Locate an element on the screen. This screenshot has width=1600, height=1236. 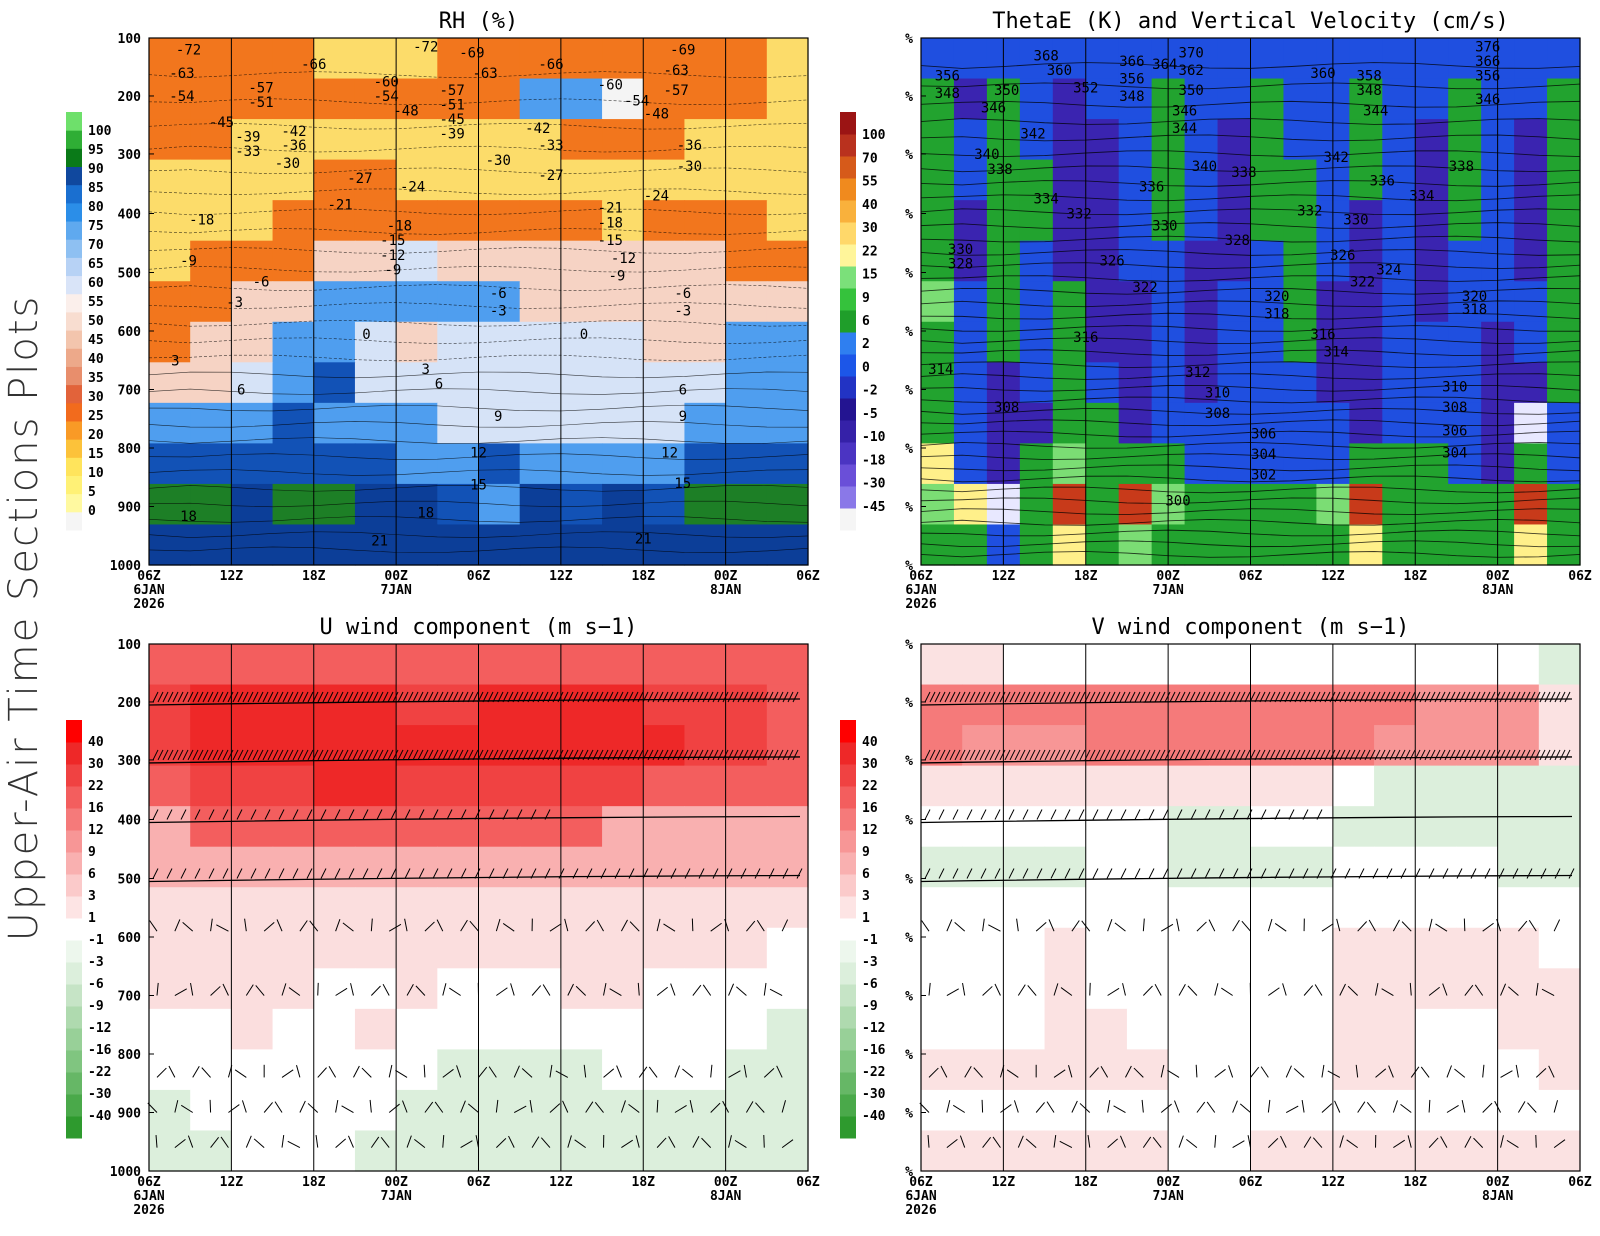
u-colorbar-label: -40 is located at coordinates (100, 1116).